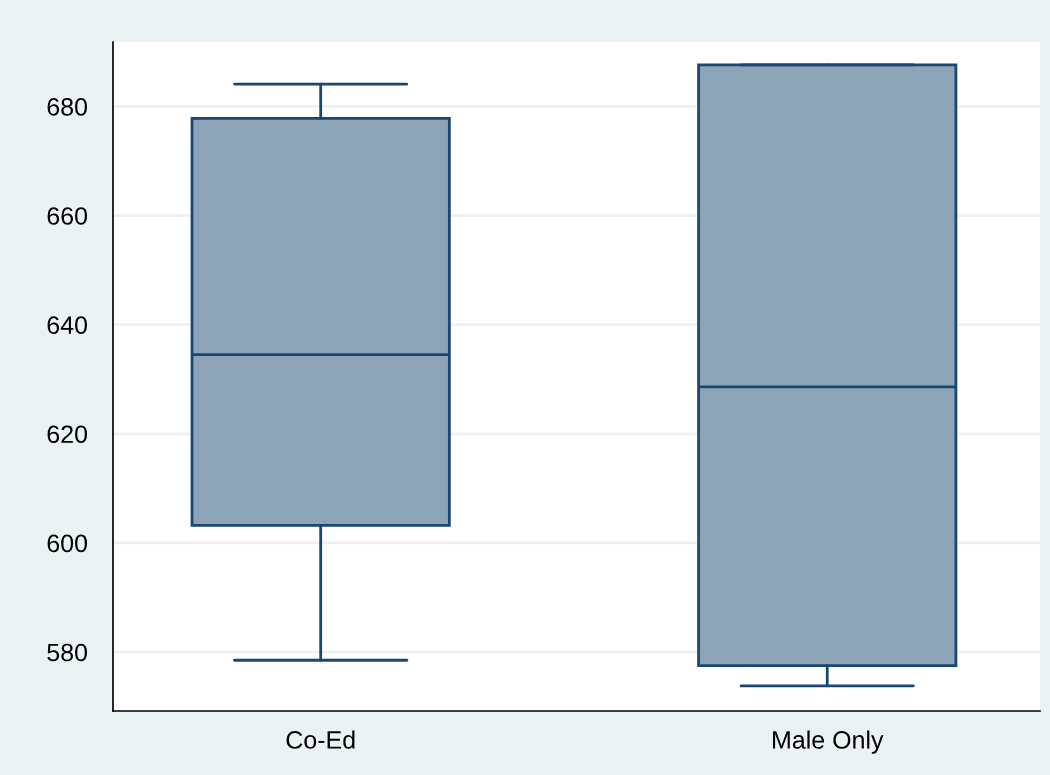 Image resolution: width=1050 pixels, height=775 pixels. I want to click on y-tick-label: 660, so click(67, 216).